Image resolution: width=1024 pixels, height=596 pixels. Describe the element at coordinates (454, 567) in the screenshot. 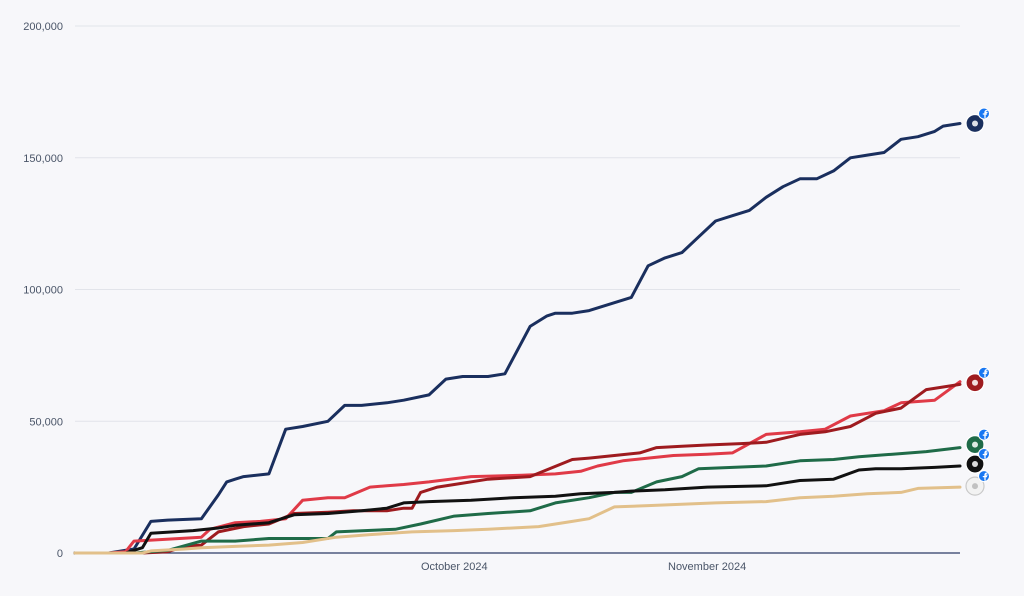

I see `x-tick-label: October 2024` at that location.